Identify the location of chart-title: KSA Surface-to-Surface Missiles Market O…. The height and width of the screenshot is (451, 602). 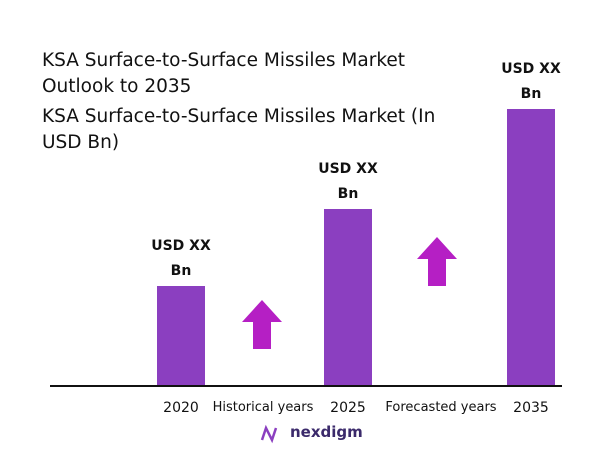
(224, 73).